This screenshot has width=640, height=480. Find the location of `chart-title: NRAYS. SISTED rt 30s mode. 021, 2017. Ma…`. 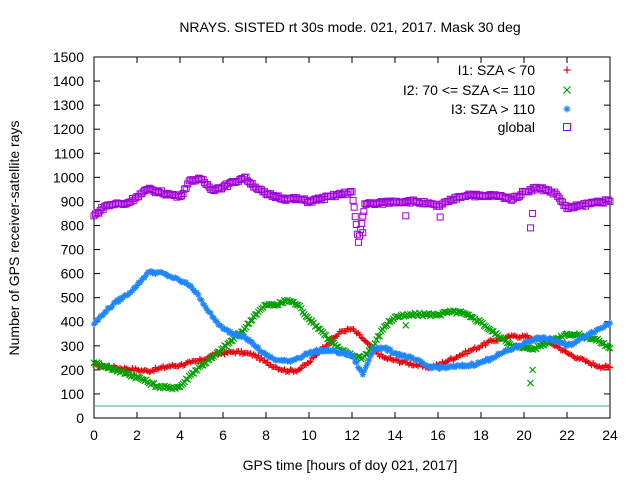

chart-title: NRAYS. SISTED rt 30s mode. 021, 2017. Ma… is located at coordinates (349, 27).